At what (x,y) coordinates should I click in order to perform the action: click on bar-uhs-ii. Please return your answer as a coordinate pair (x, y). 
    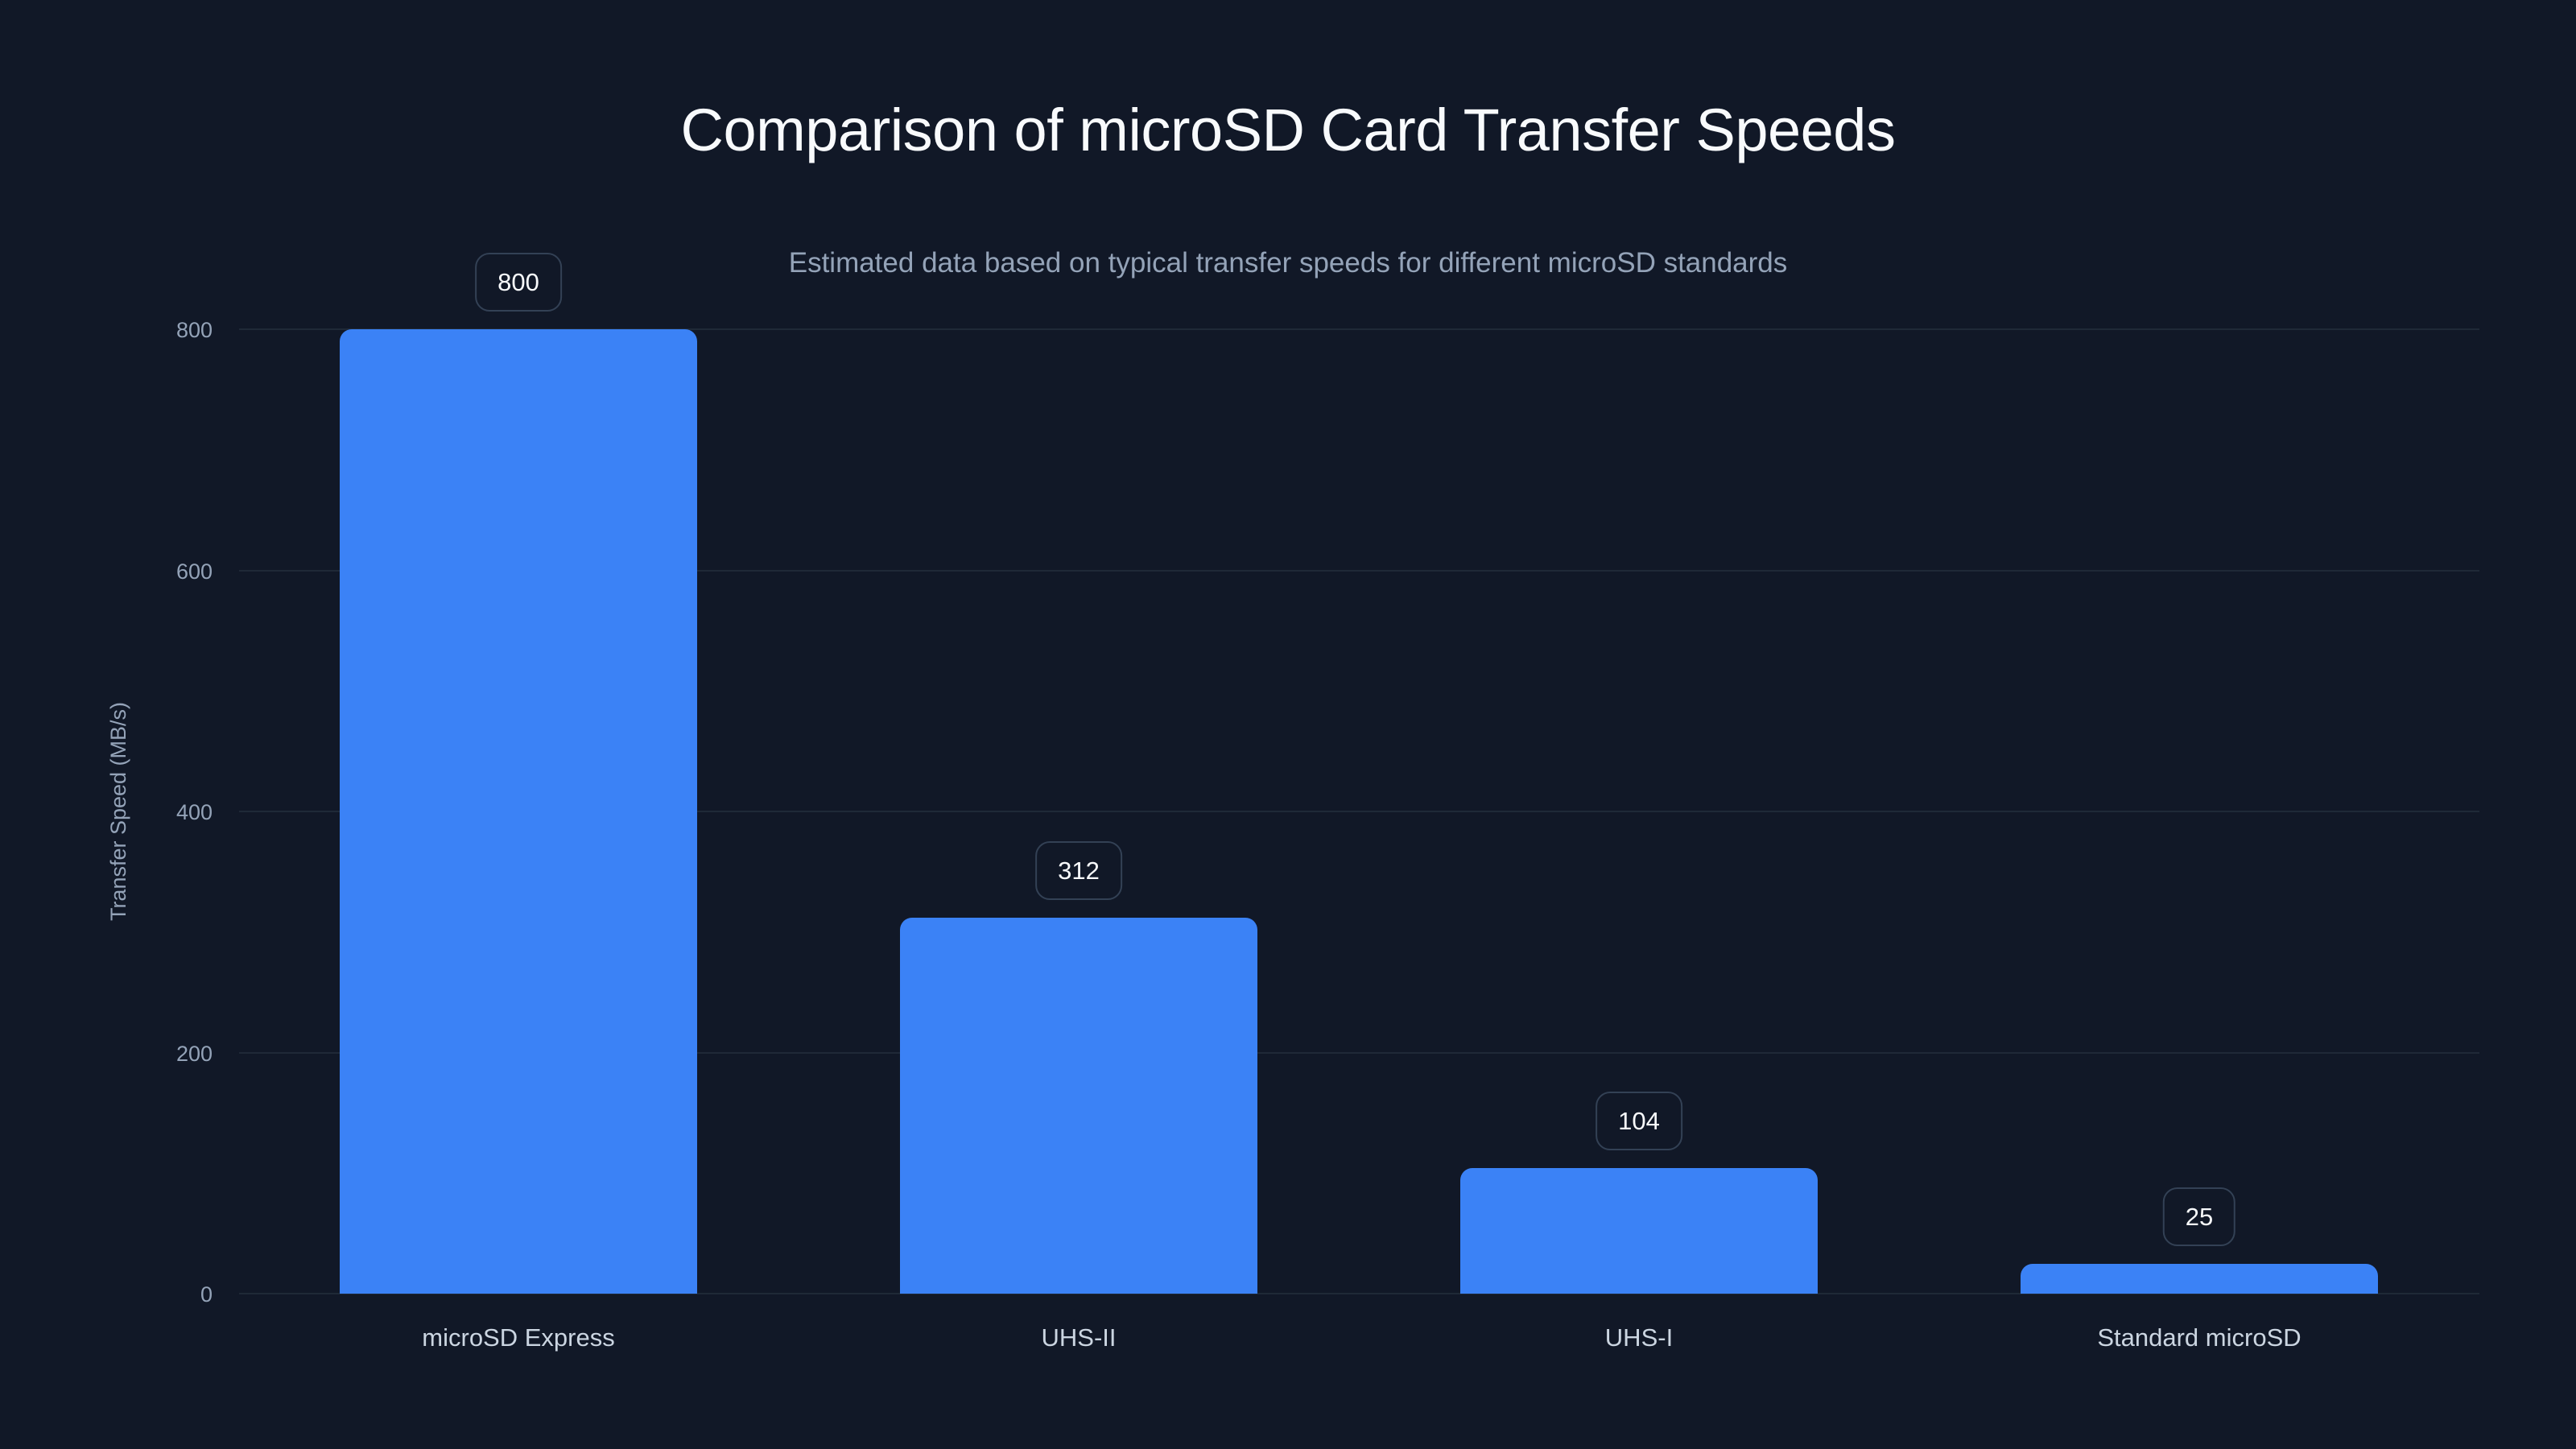
    Looking at the image, I should click on (1078, 1106).